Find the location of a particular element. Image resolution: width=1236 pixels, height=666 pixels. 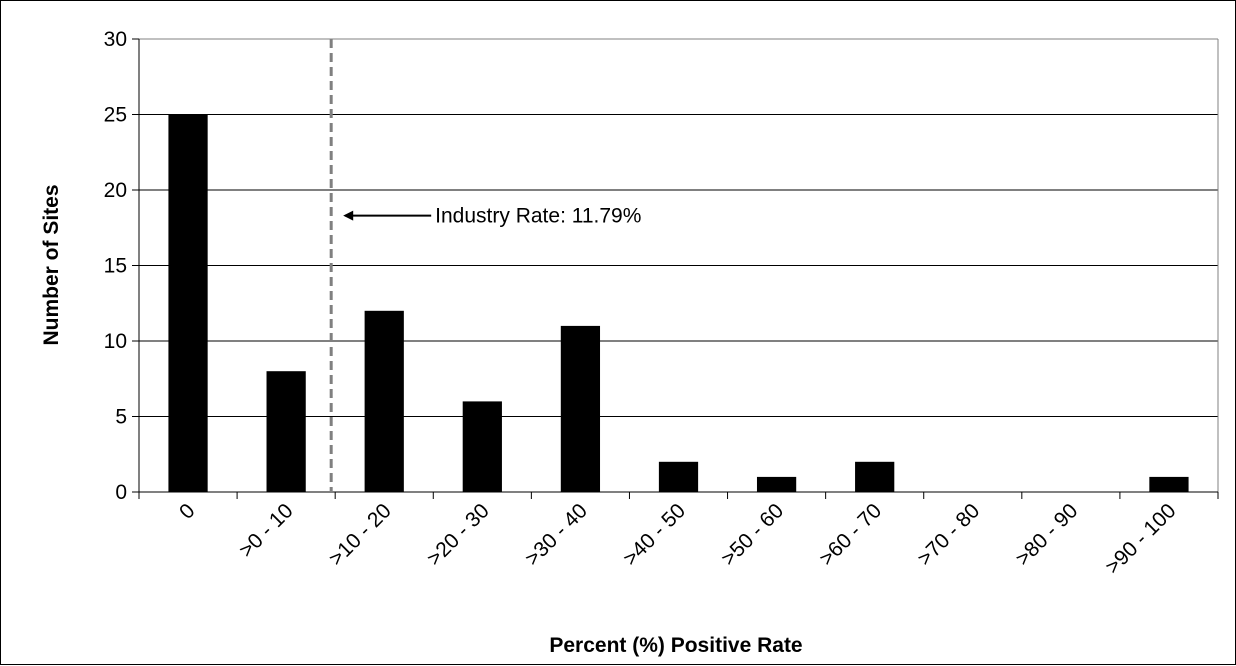

x-tick-label: >50 - 60 is located at coordinates (752, 534).